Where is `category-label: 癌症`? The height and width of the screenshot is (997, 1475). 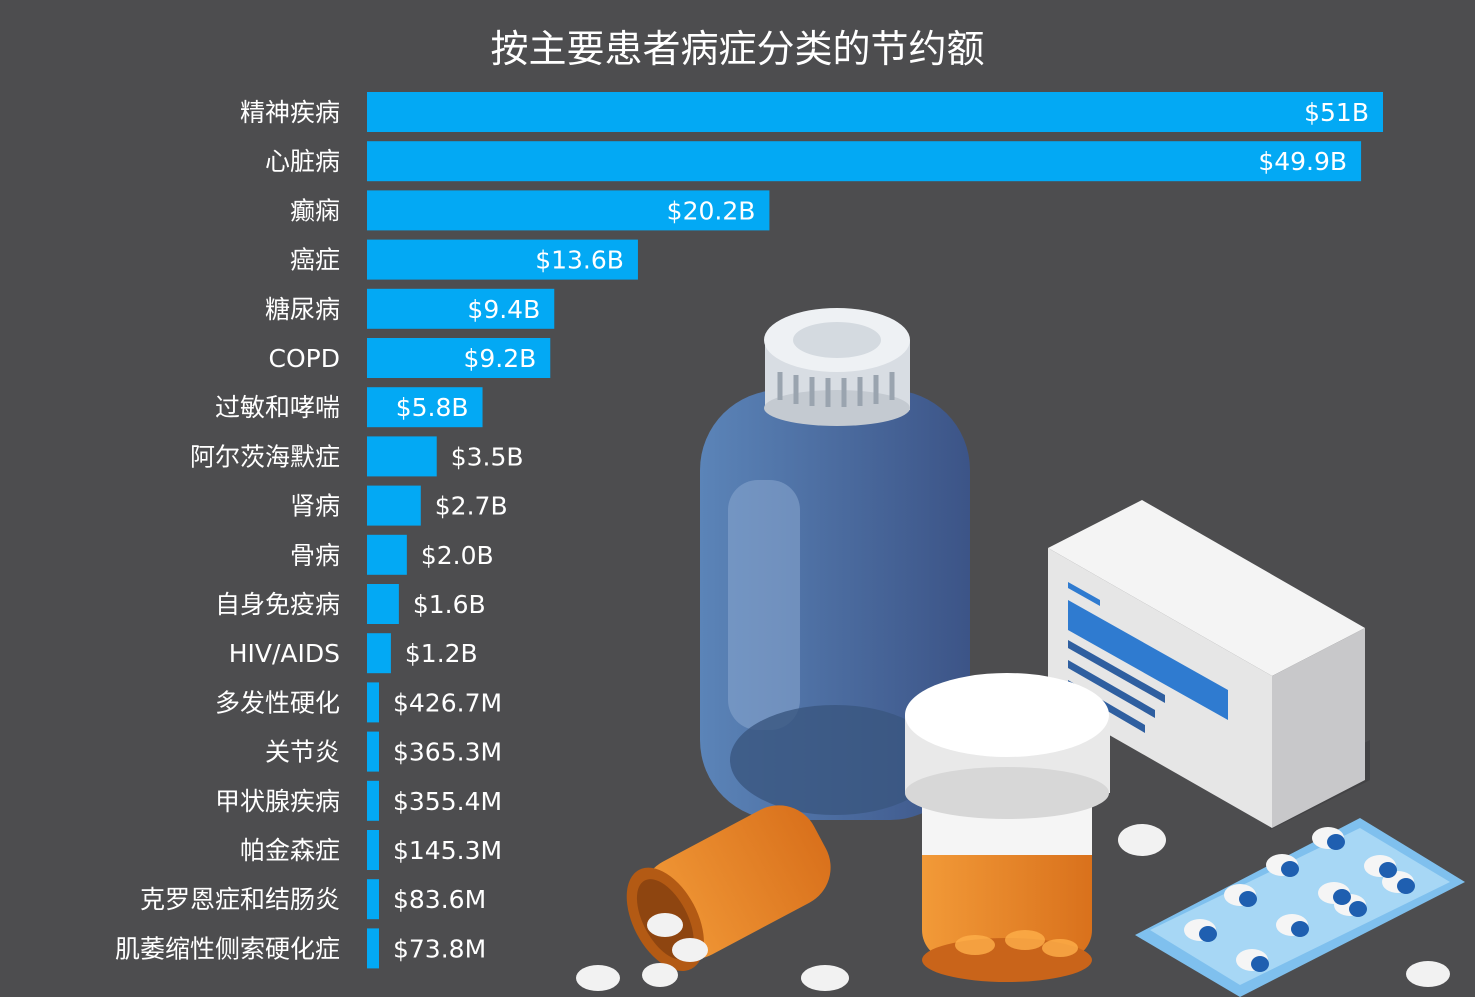 category-label: 癌症 is located at coordinates (315, 260).